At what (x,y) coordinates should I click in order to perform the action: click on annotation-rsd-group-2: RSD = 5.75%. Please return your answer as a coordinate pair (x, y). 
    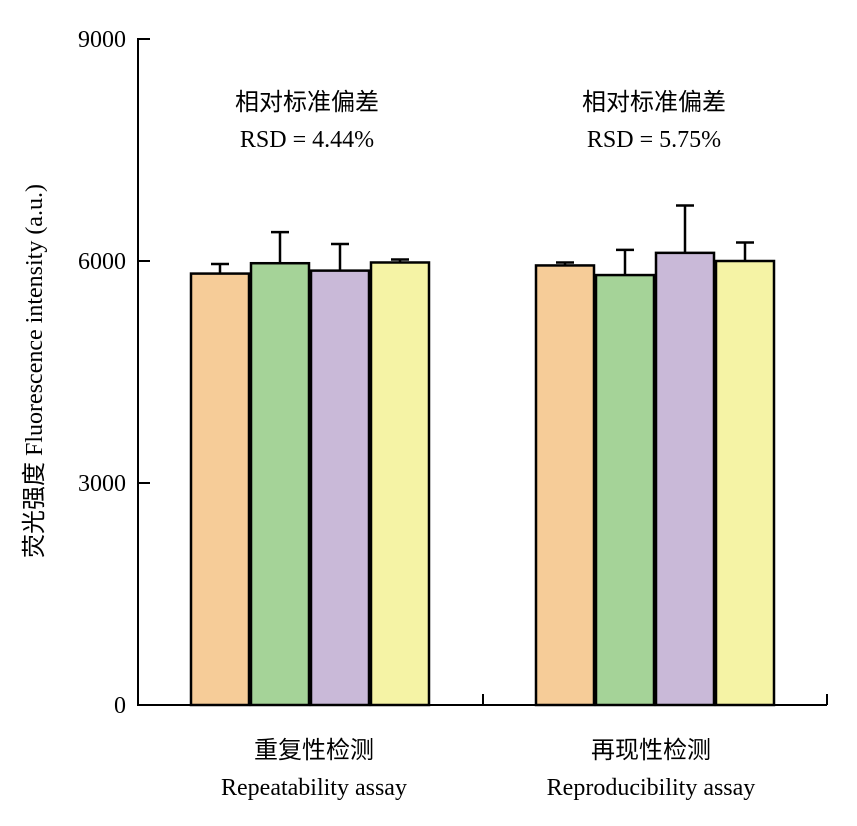
    Looking at the image, I should click on (654, 140).